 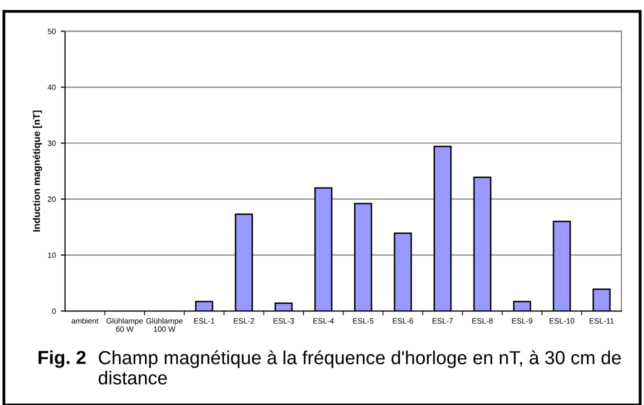 I want to click on text: Champ magnétique à la fréquence d'horloge en nT, à 30 cm de distance, so click(x=359, y=367).